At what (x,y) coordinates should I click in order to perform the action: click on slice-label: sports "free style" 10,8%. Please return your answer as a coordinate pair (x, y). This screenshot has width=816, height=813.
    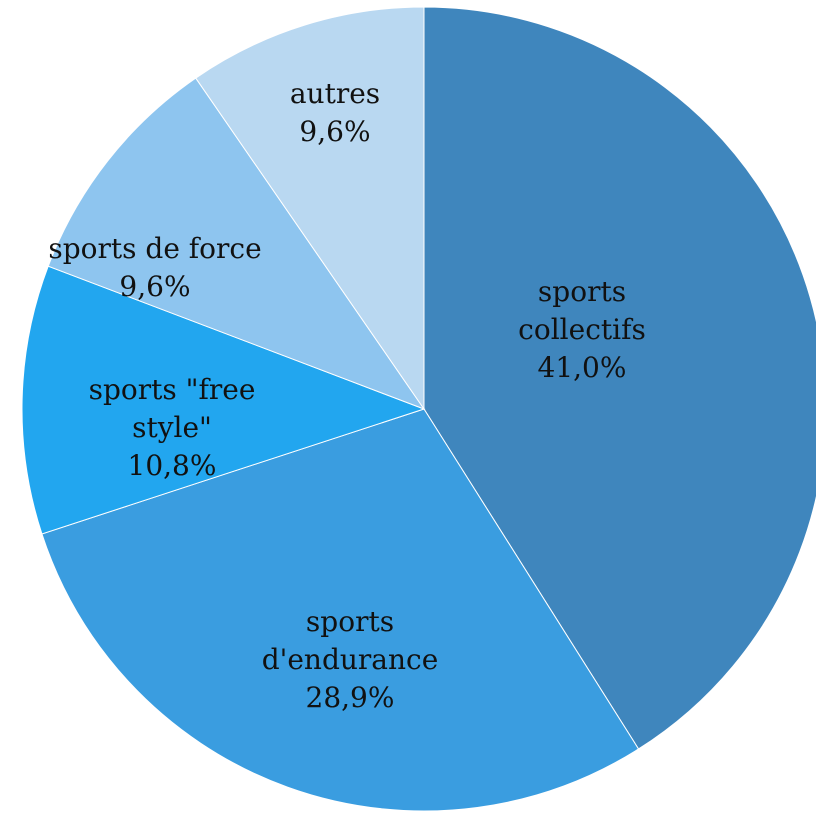
    Looking at the image, I should click on (172, 428).